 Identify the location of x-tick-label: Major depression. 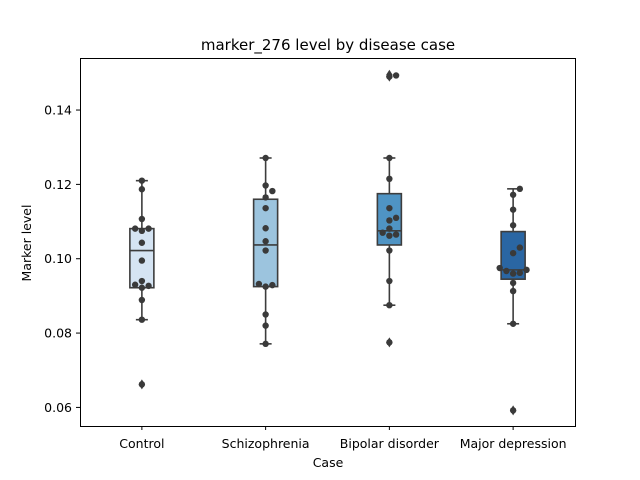
(513, 443).